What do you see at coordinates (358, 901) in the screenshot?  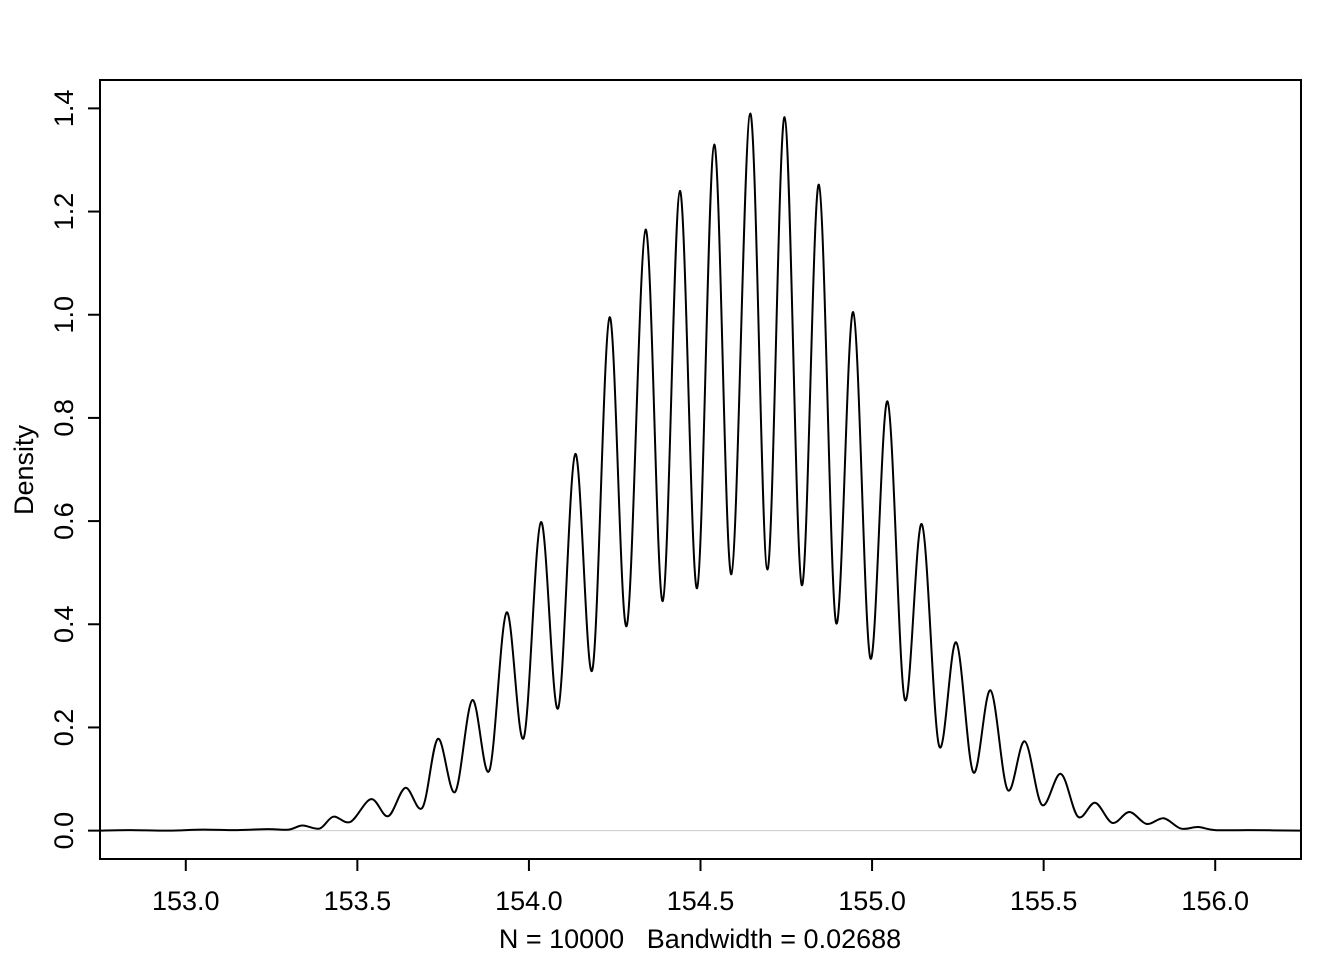 I see `x-tick-label: 153.5` at bounding box center [358, 901].